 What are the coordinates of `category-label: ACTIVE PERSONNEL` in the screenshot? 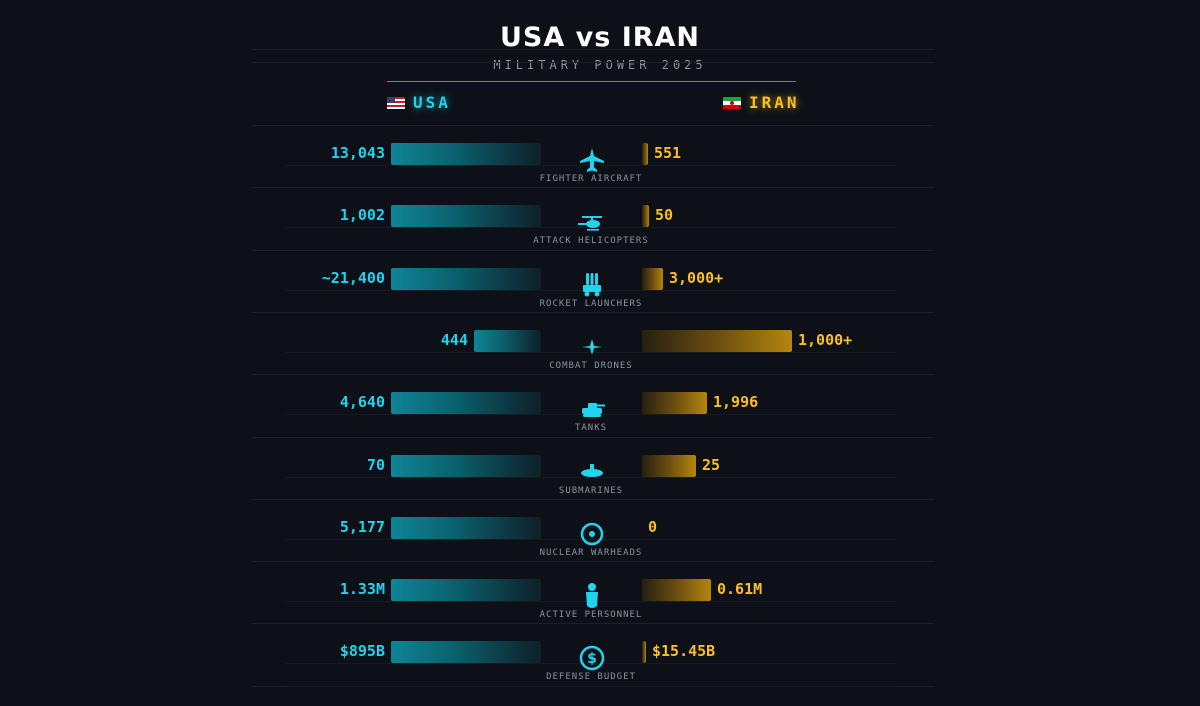 It's located at (591, 615).